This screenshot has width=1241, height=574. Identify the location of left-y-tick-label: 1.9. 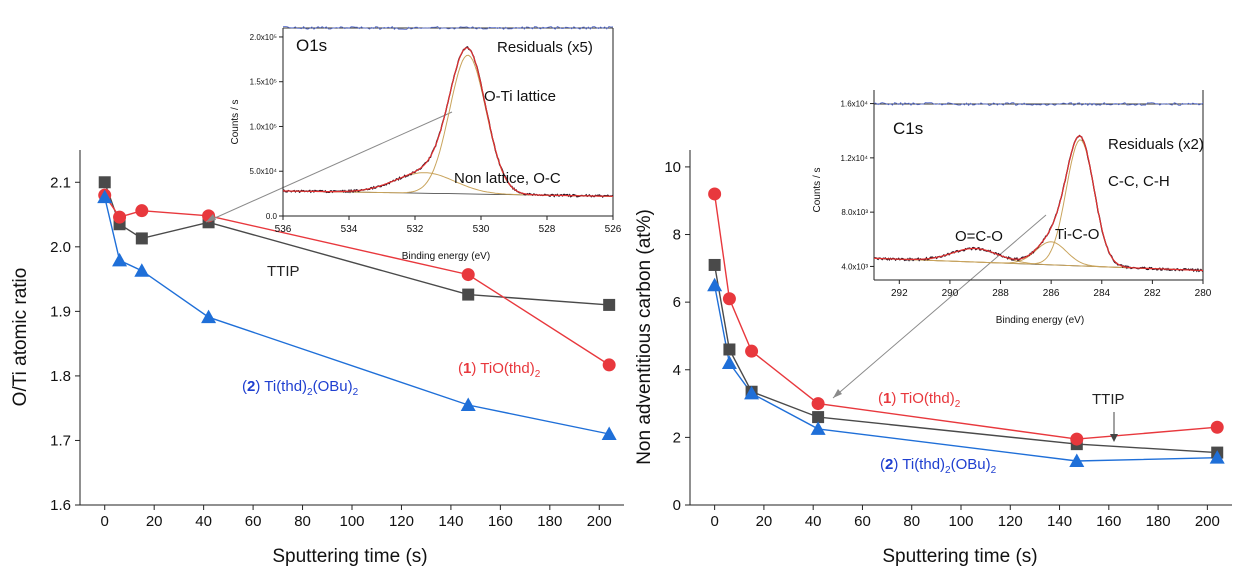
(60, 311).